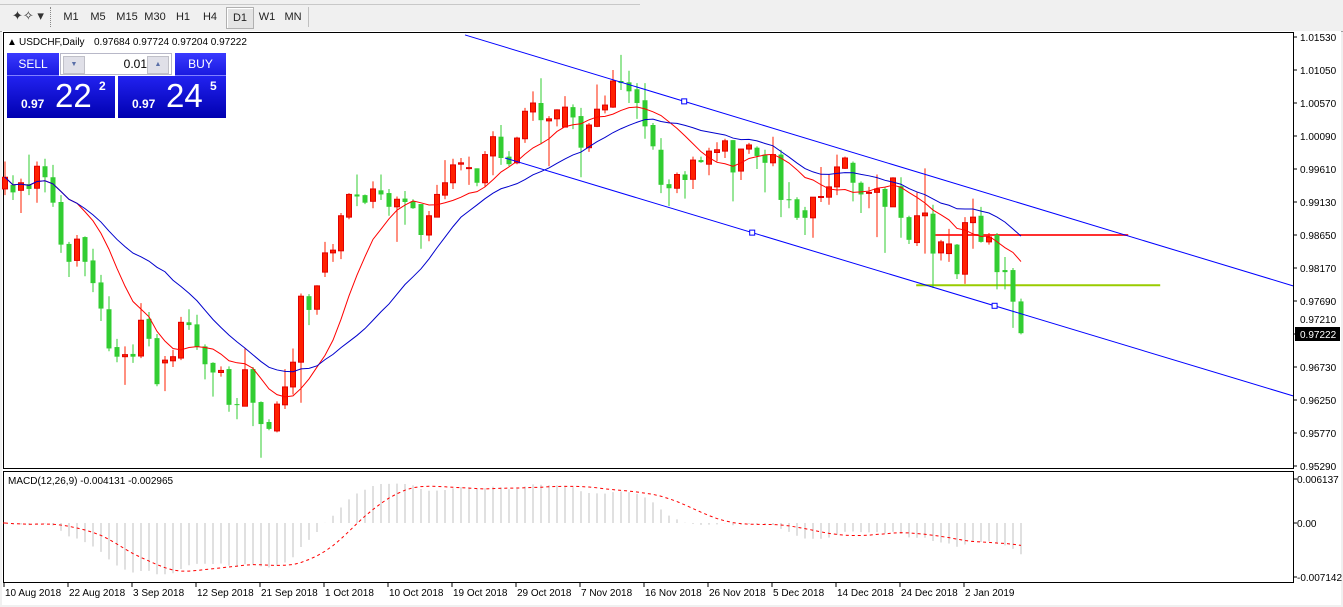 Image resolution: width=1343 pixels, height=607 pixels. What do you see at coordinates (289, 593) in the screenshot?
I see `date-label: 21 Sep 2018` at bounding box center [289, 593].